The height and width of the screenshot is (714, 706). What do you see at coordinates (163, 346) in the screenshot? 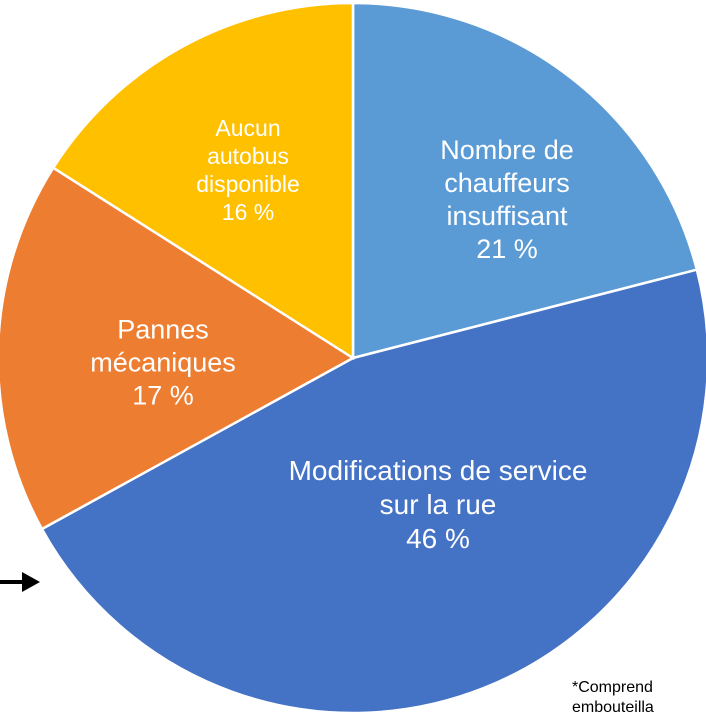
I see `category-label: Pannes mécaniques` at bounding box center [163, 346].